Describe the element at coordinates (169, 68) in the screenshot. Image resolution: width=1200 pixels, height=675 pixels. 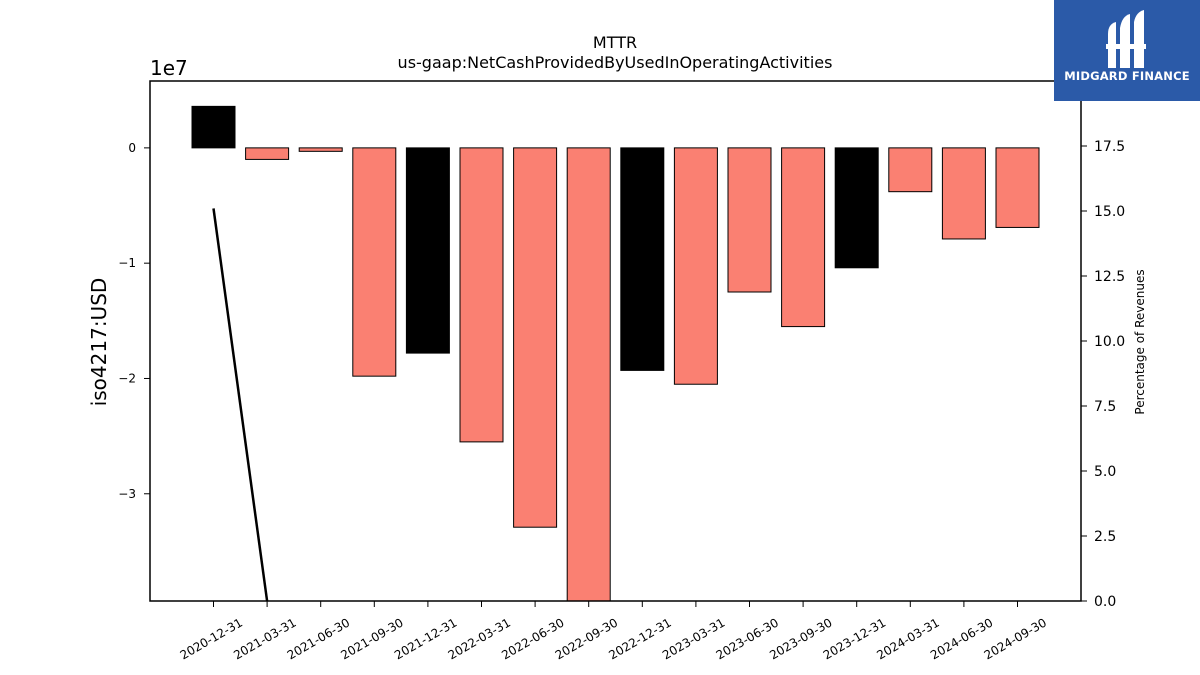
I see `y-offset-label: 1e7` at that location.